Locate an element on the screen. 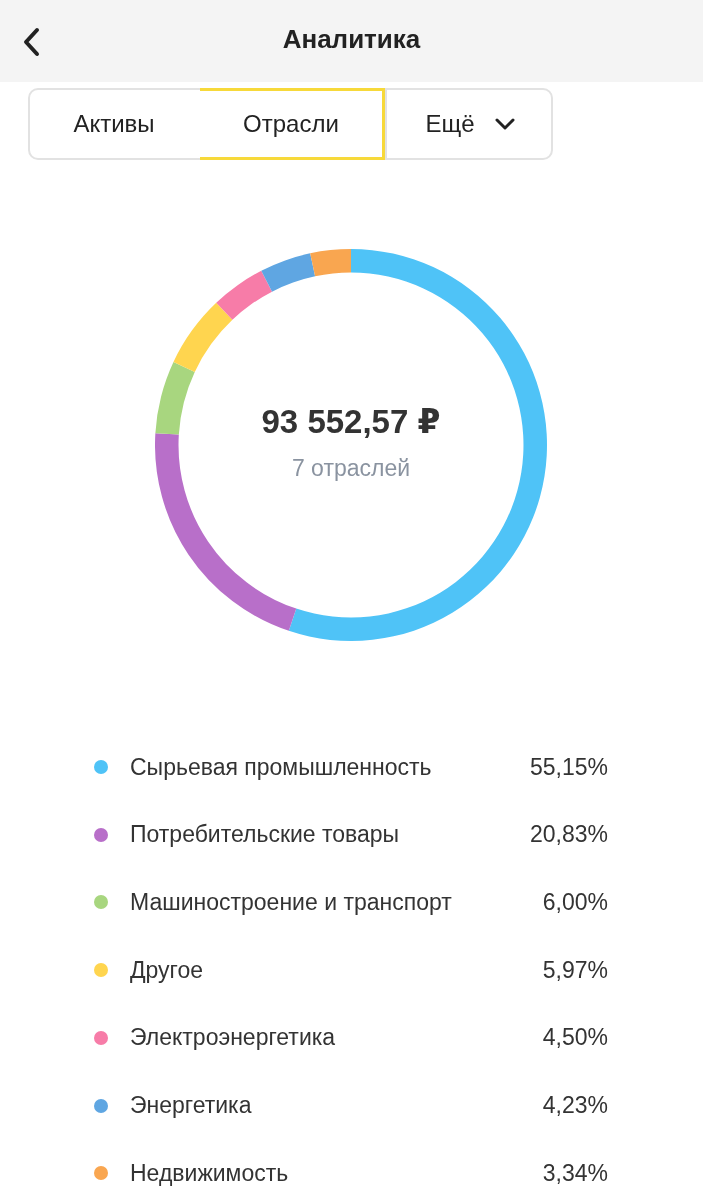  data-label: 4,50% is located at coordinates (575, 1038).